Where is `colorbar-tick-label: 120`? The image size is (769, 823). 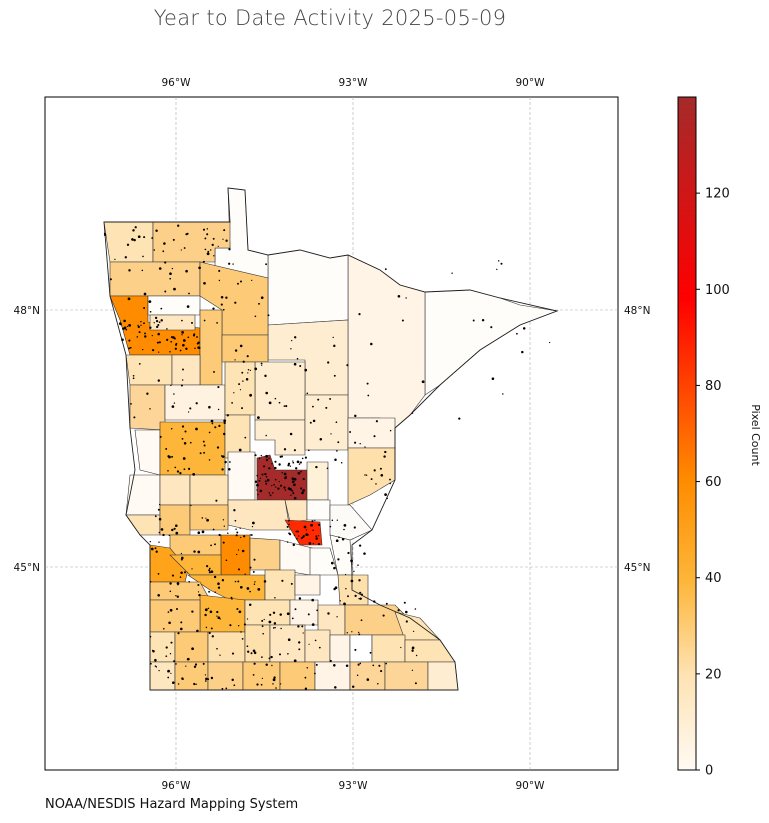 colorbar-tick-label: 120 is located at coordinates (717, 194).